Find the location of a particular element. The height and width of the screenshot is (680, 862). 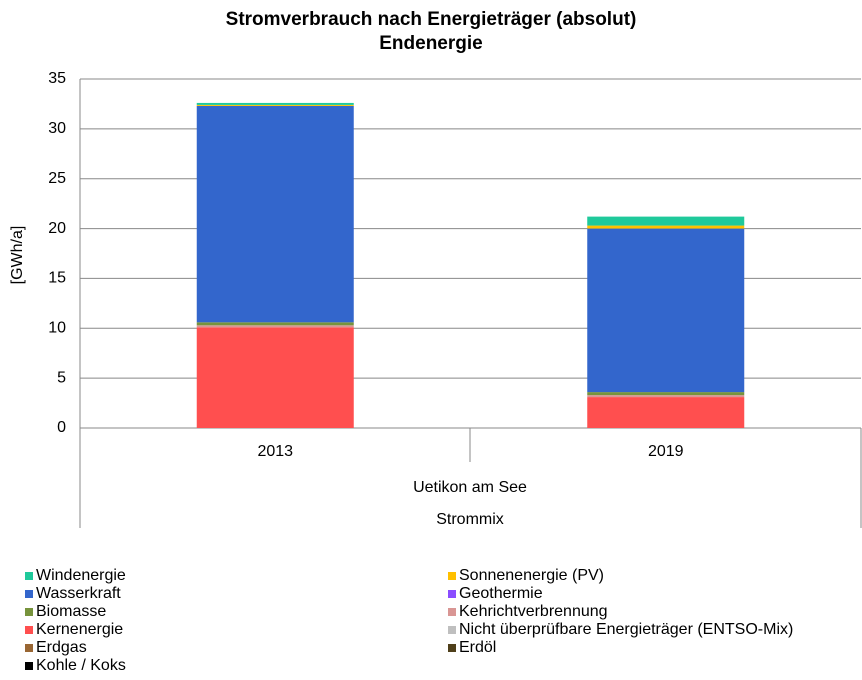

y-tick-label: 15 is located at coordinates (57, 278).